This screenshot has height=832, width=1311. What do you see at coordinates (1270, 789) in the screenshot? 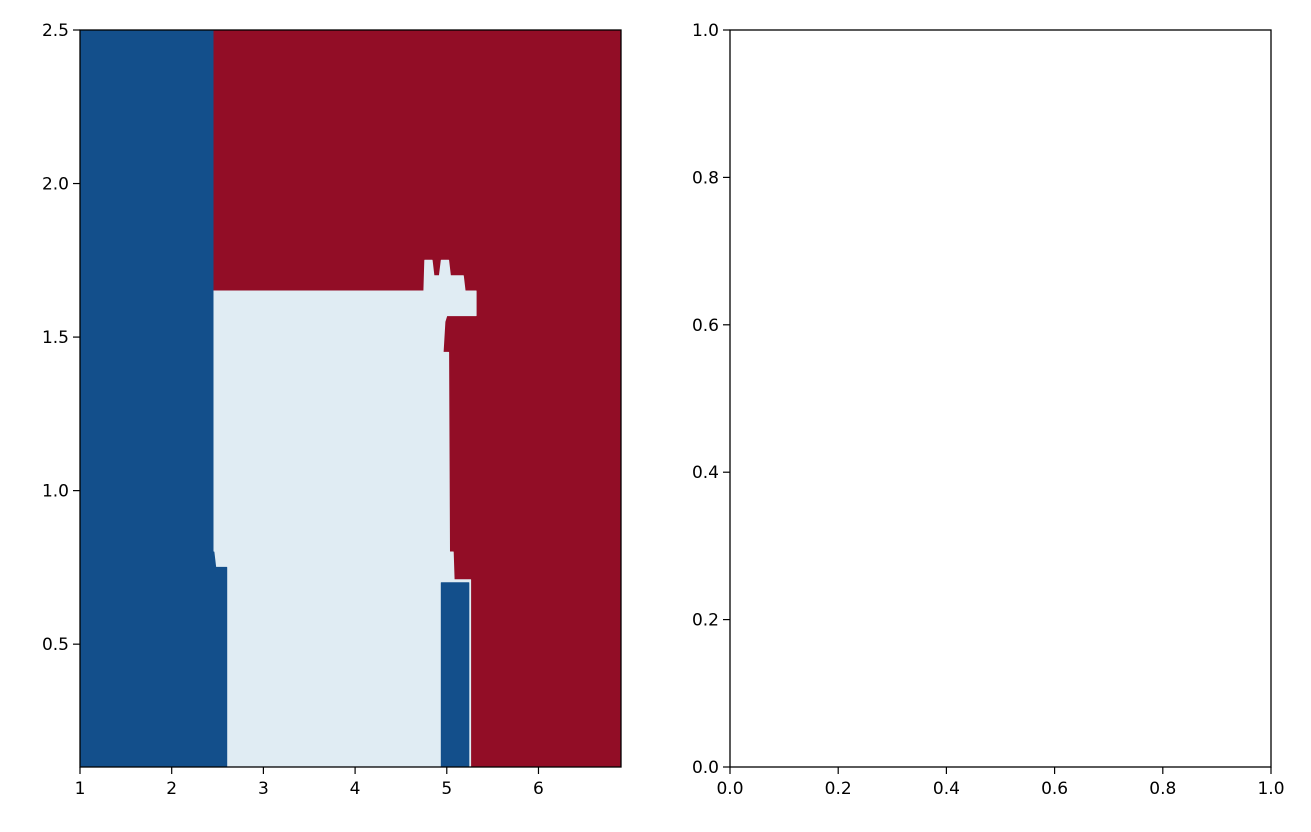
I see `x-tick-label: 1.0` at bounding box center [1270, 789].